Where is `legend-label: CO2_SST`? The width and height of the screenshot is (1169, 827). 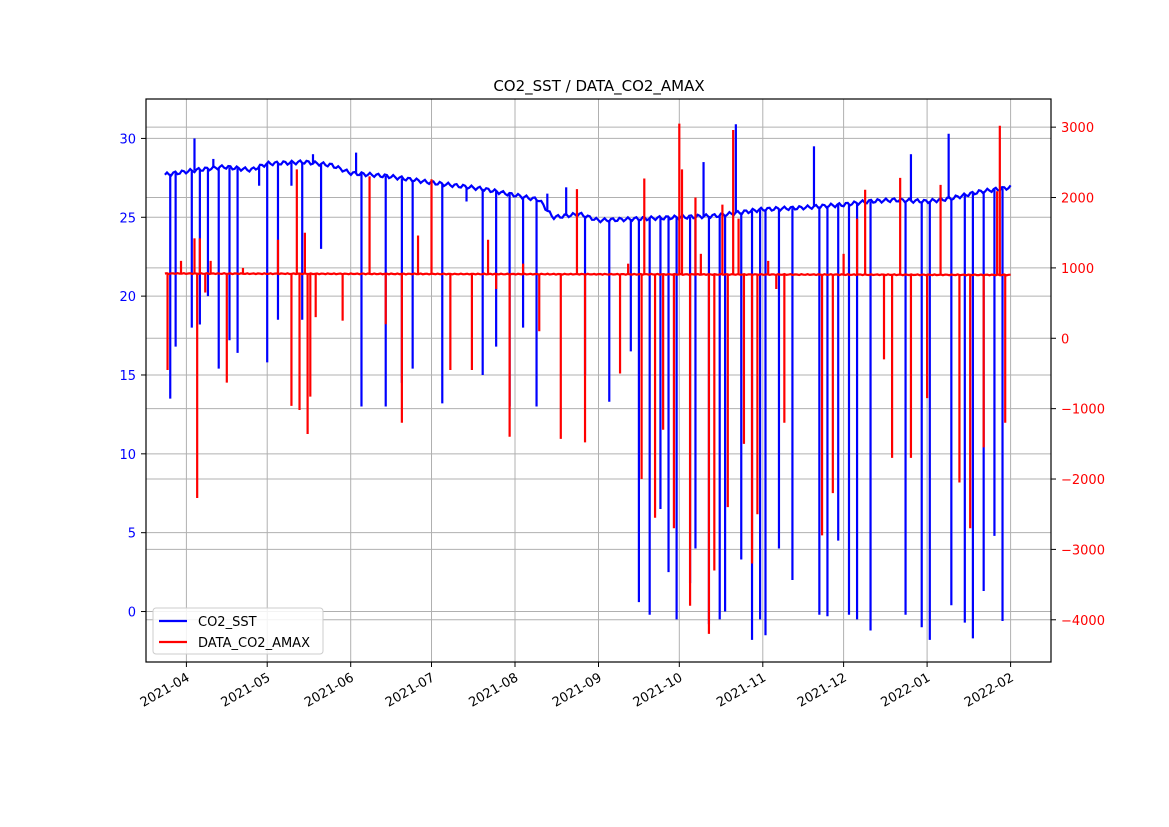
legend-label: CO2_SST is located at coordinates (227, 622).